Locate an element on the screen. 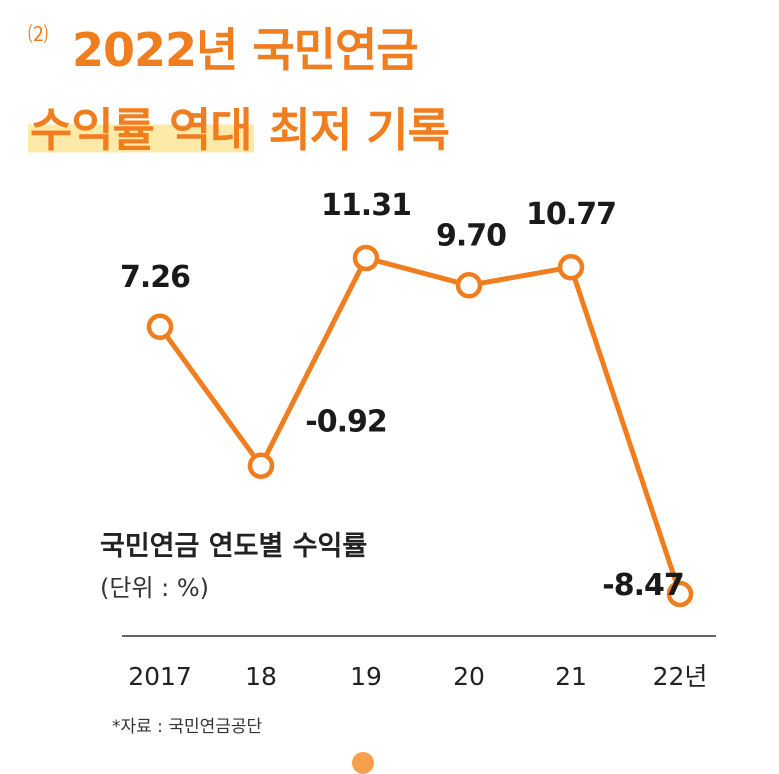 This screenshot has width=779, height=774. data-label: 9.70 is located at coordinates (471, 235).